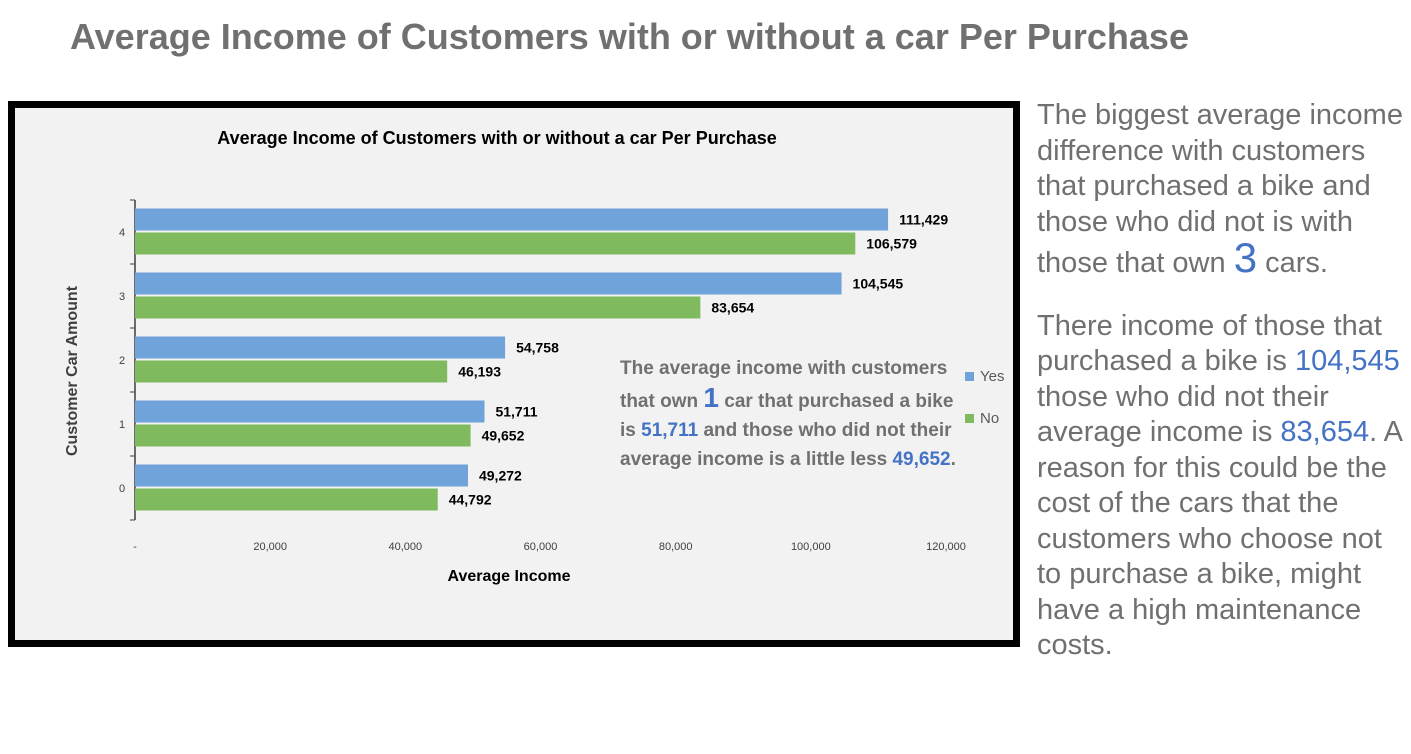 The image size is (1411, 754). Describe the element at coordinates (470, 500) in the screenshot. I see `data-label-no-0: 44,792` at that location.